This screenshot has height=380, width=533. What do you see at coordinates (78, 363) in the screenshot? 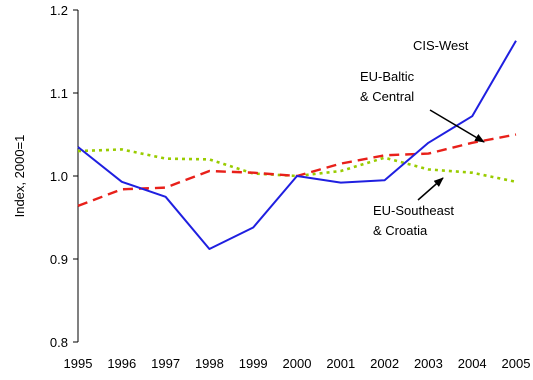
I see `x-tick-label: 1995` at bounding box center [78, 363].